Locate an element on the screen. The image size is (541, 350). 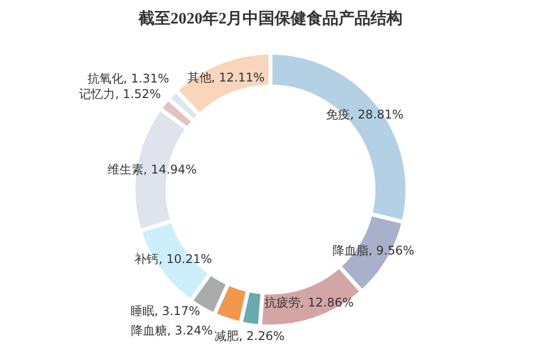
slice-label: 其他, 12.11% is located at coordinates (226, 77).